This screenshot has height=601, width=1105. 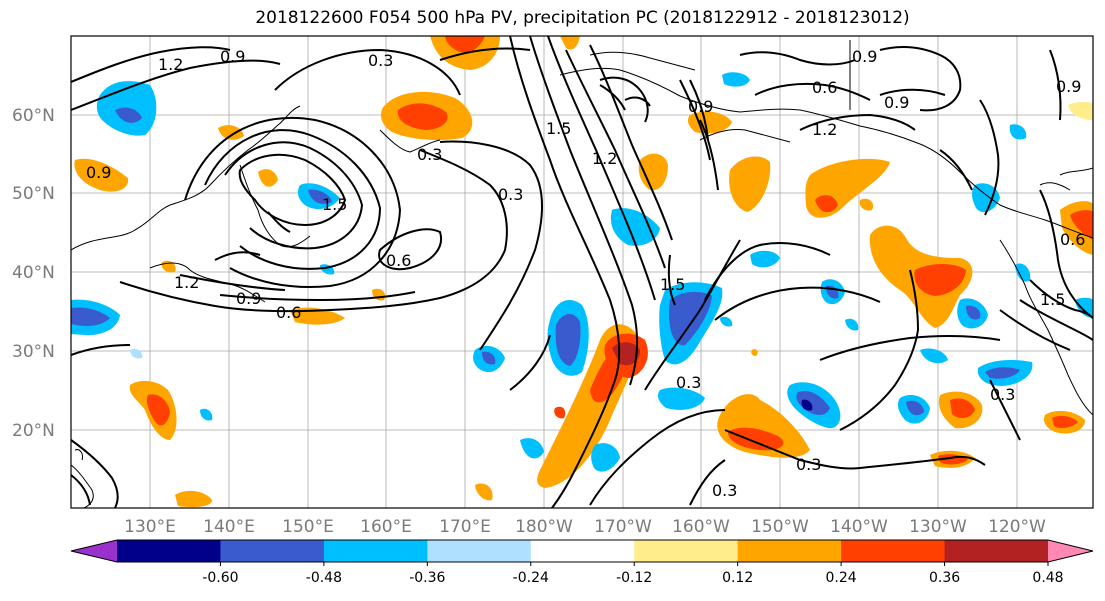 What do you see at coordinates (33, 352) in the screenshot?
I see `lat-label: 30°N` at bounding box center [33, 352].